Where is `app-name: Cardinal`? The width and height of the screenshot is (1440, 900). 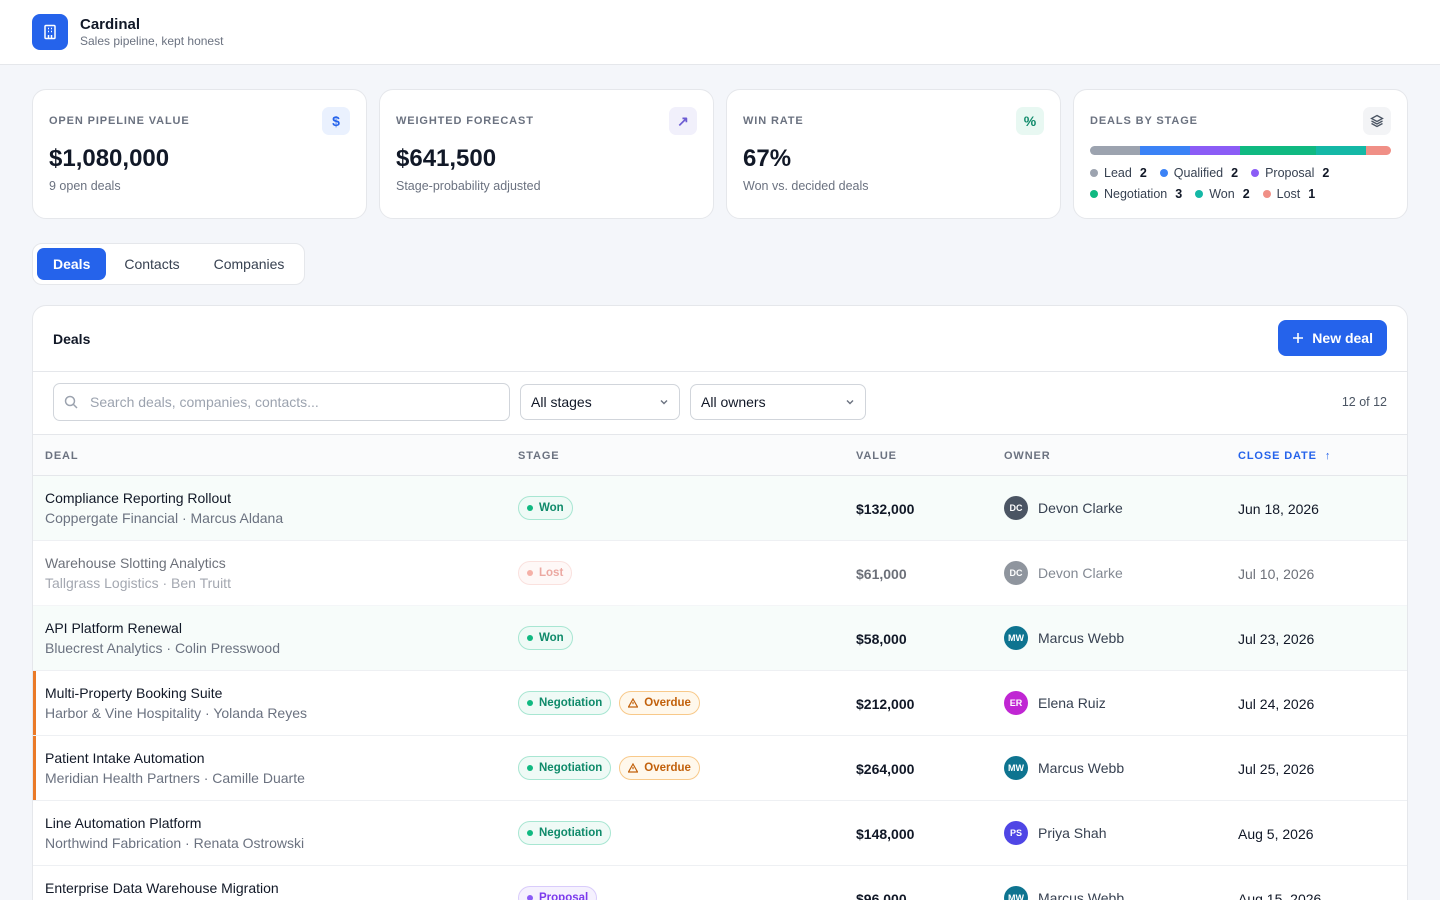
app-name: Cardinal is located at coordinates (110, 24).